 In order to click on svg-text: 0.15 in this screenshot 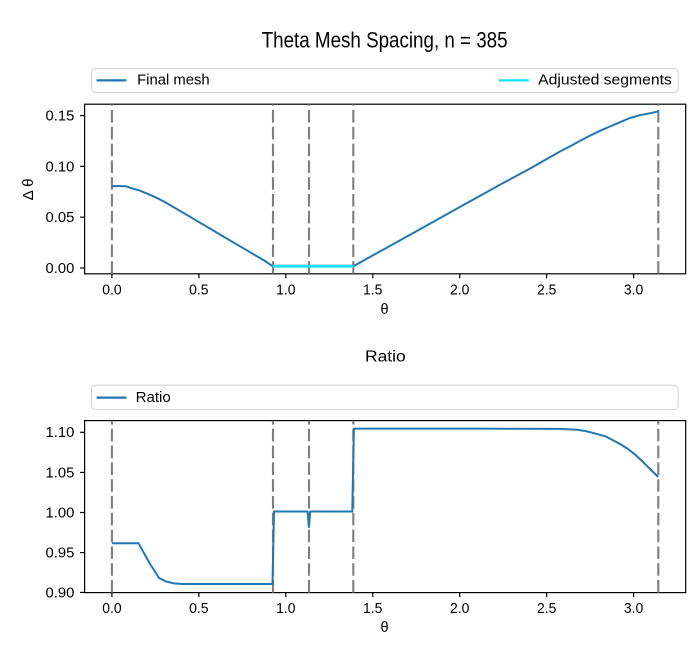, I will do `click(60, 117)`.